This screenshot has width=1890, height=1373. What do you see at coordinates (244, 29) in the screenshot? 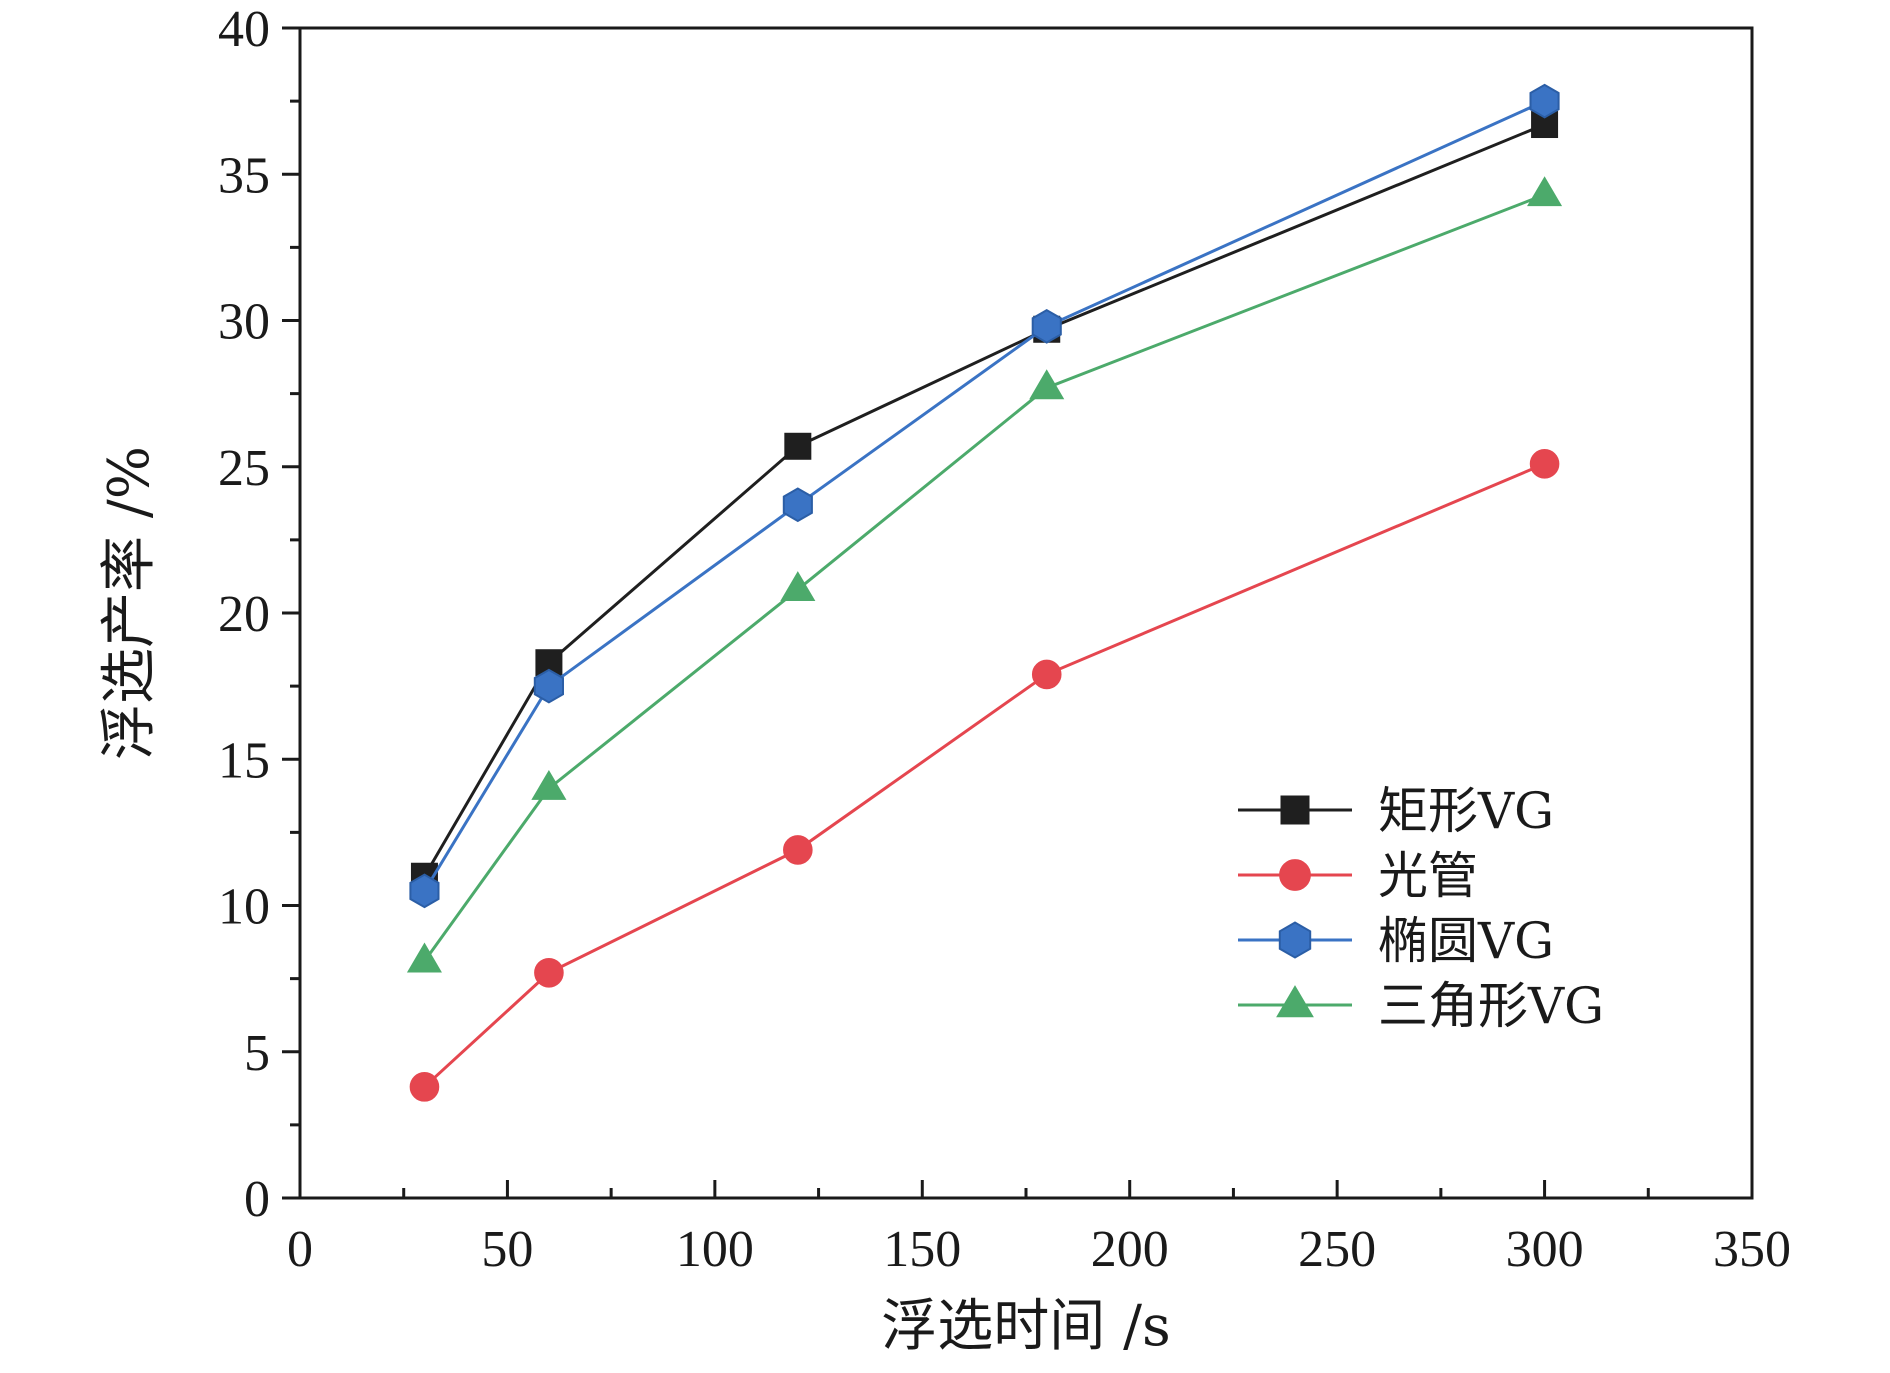
I see `y-tick-label: 40` at bounding box center [244, 29].